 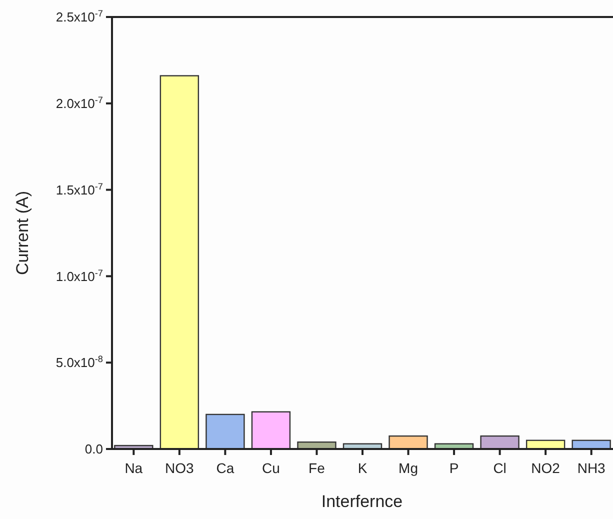 What do you see at coordinates (225, 468) in the screenshot?
I see `x-tick-label: Ca` at bounding box center [225, 468].